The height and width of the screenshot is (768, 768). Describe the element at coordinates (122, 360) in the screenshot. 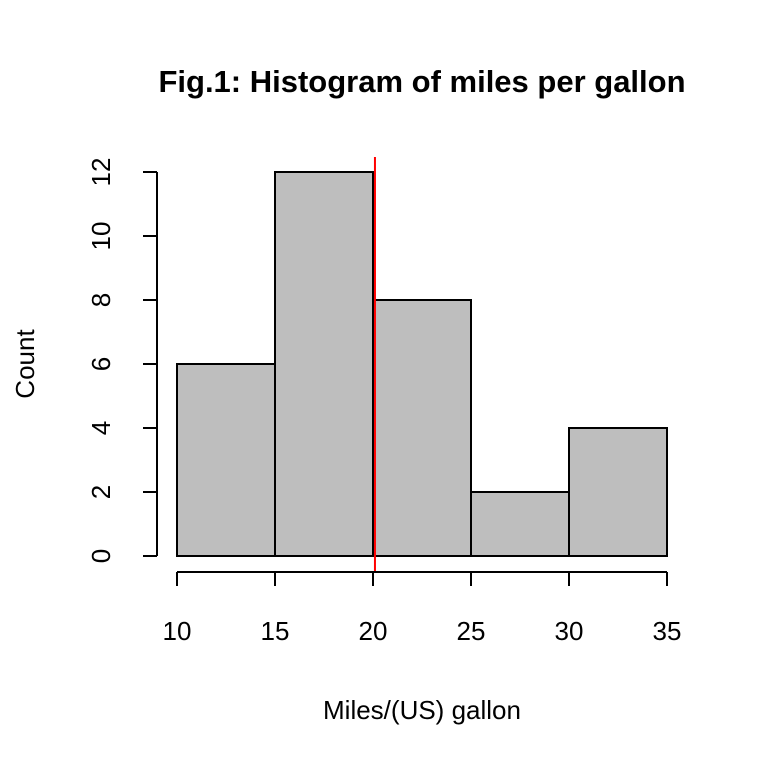

I see `y-axis: 0 2 4 6 8 10 12` at that location.